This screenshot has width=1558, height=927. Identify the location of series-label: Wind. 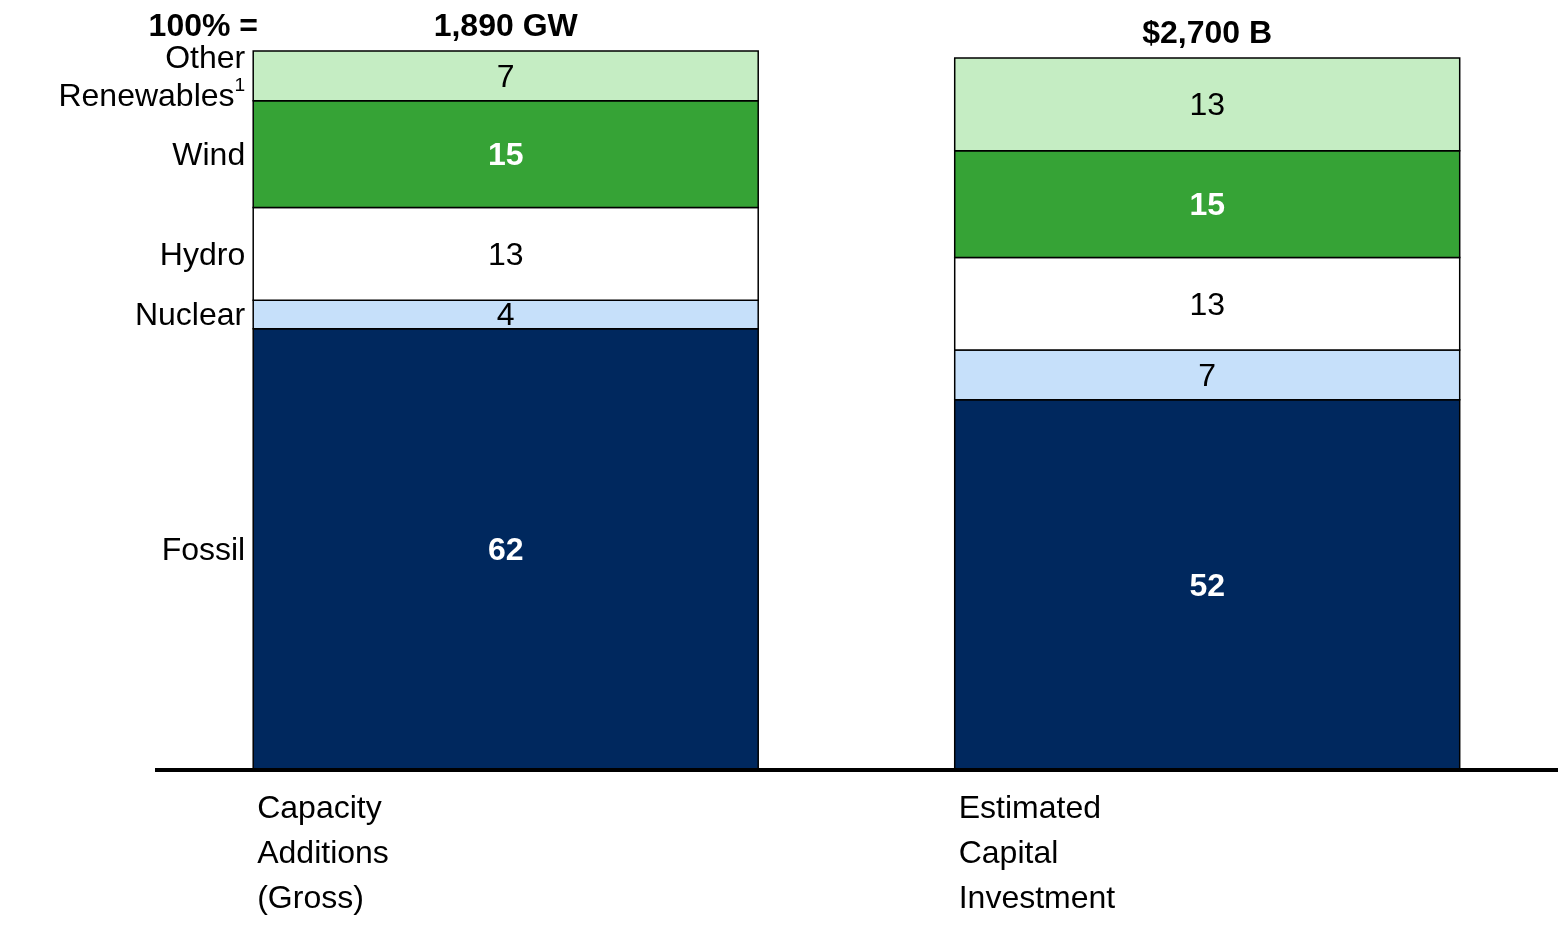
(209, 154).